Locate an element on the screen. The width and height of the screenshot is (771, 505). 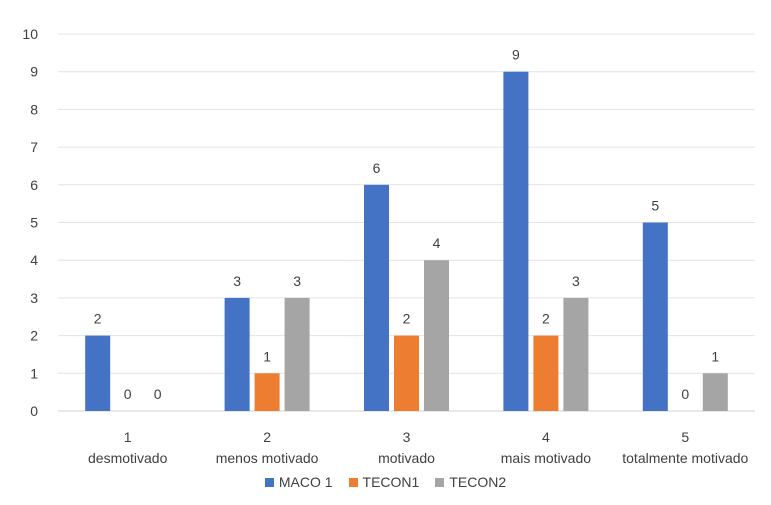
legend-item: TECON2 is located at coordinates (470, 482).